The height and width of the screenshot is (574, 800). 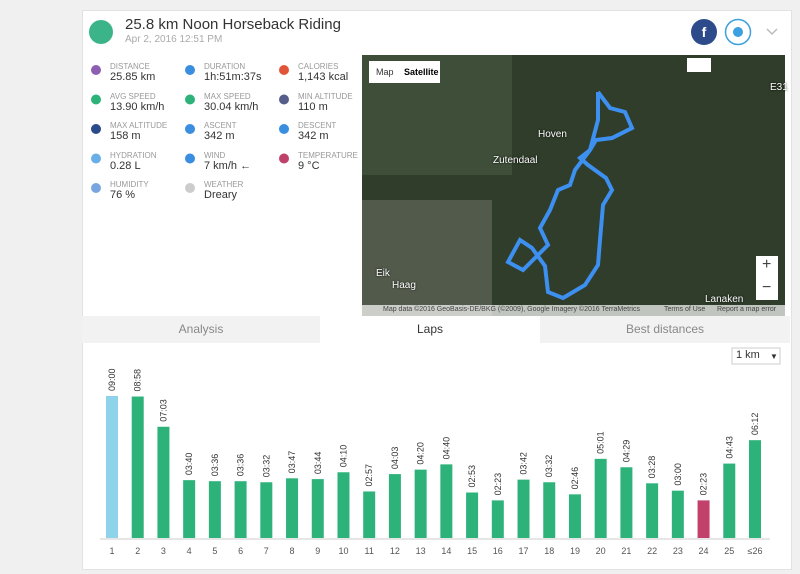 I want to click on zoom-out: −, so click(x=767, y=287).